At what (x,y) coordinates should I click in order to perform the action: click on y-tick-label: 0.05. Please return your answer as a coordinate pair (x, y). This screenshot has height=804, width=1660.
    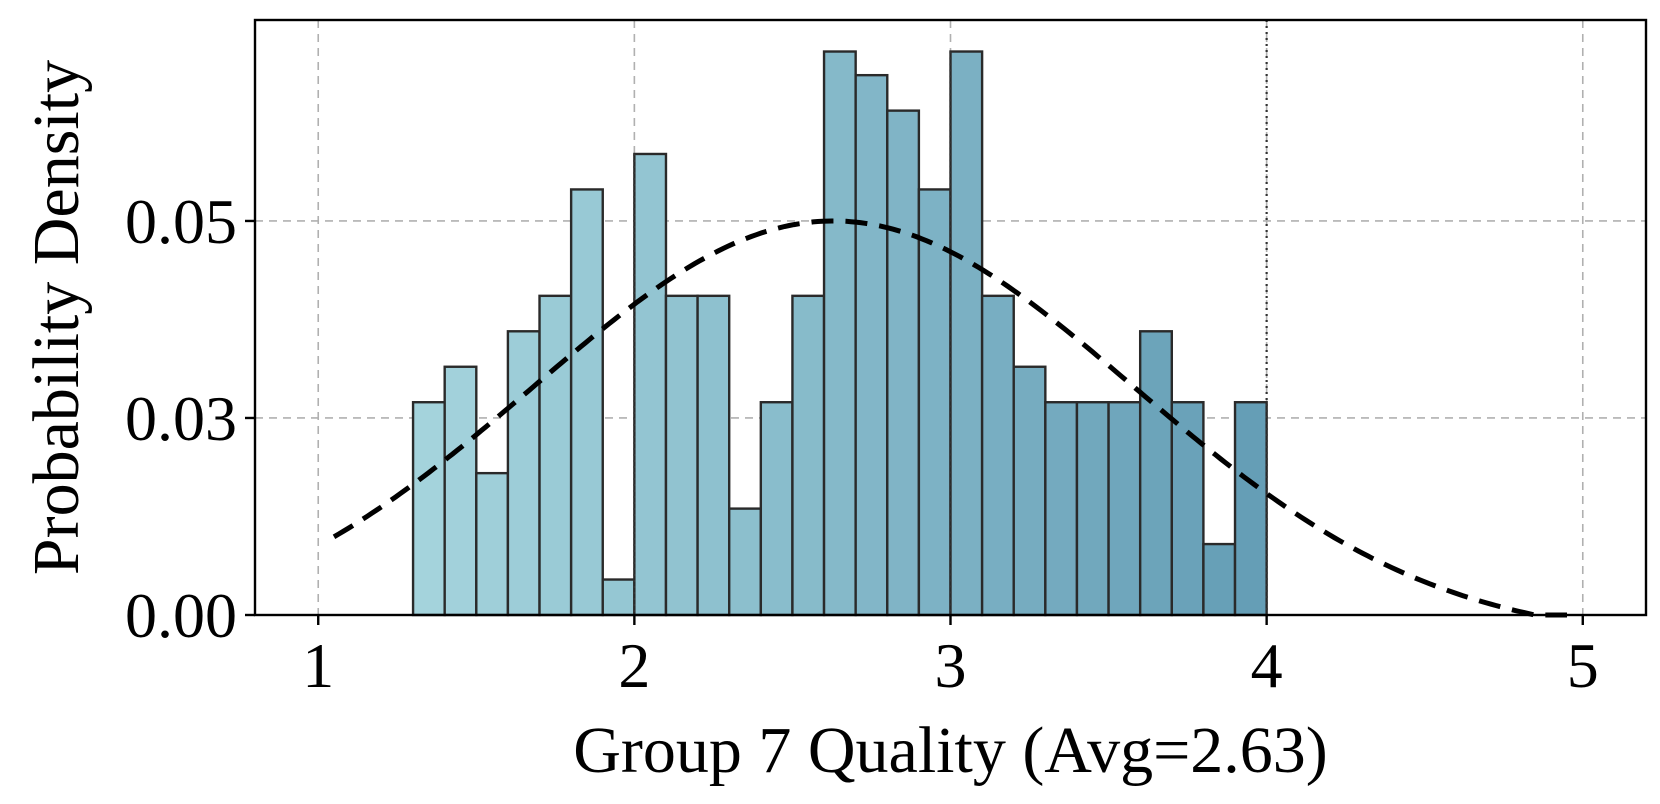
    Looking at the image, I should click on (181, 221).